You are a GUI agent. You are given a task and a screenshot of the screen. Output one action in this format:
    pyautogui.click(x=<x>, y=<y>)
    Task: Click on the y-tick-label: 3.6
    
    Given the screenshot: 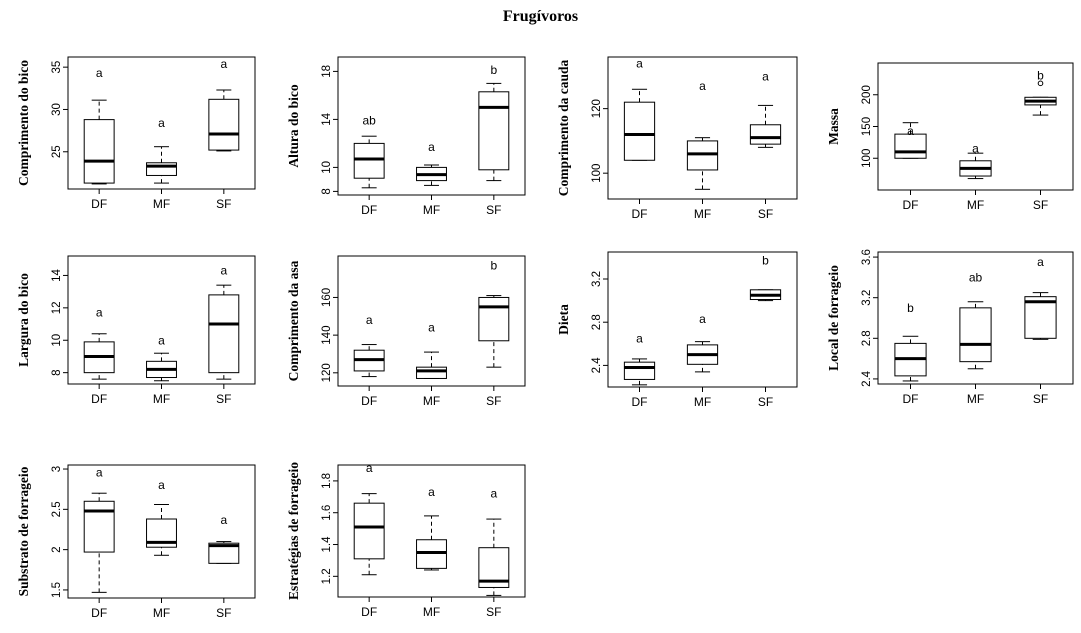 What is the action you would take?
    pyautogui.click(x=867, y=257)
    